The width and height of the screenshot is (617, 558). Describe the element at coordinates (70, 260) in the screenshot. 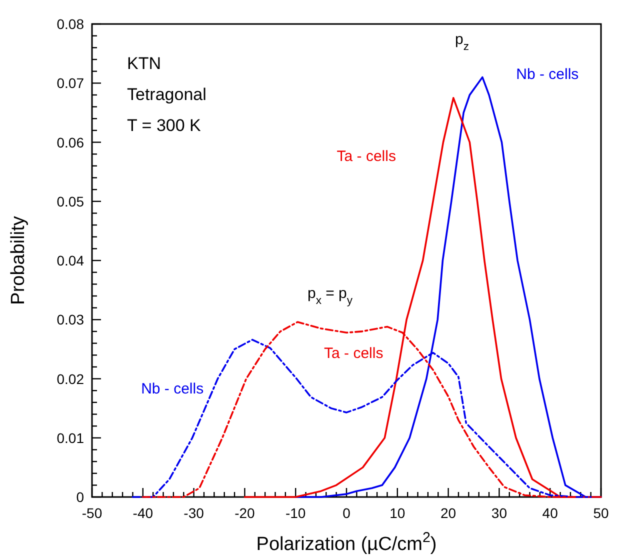

I see `y-tick-label: 0.04` at that location.